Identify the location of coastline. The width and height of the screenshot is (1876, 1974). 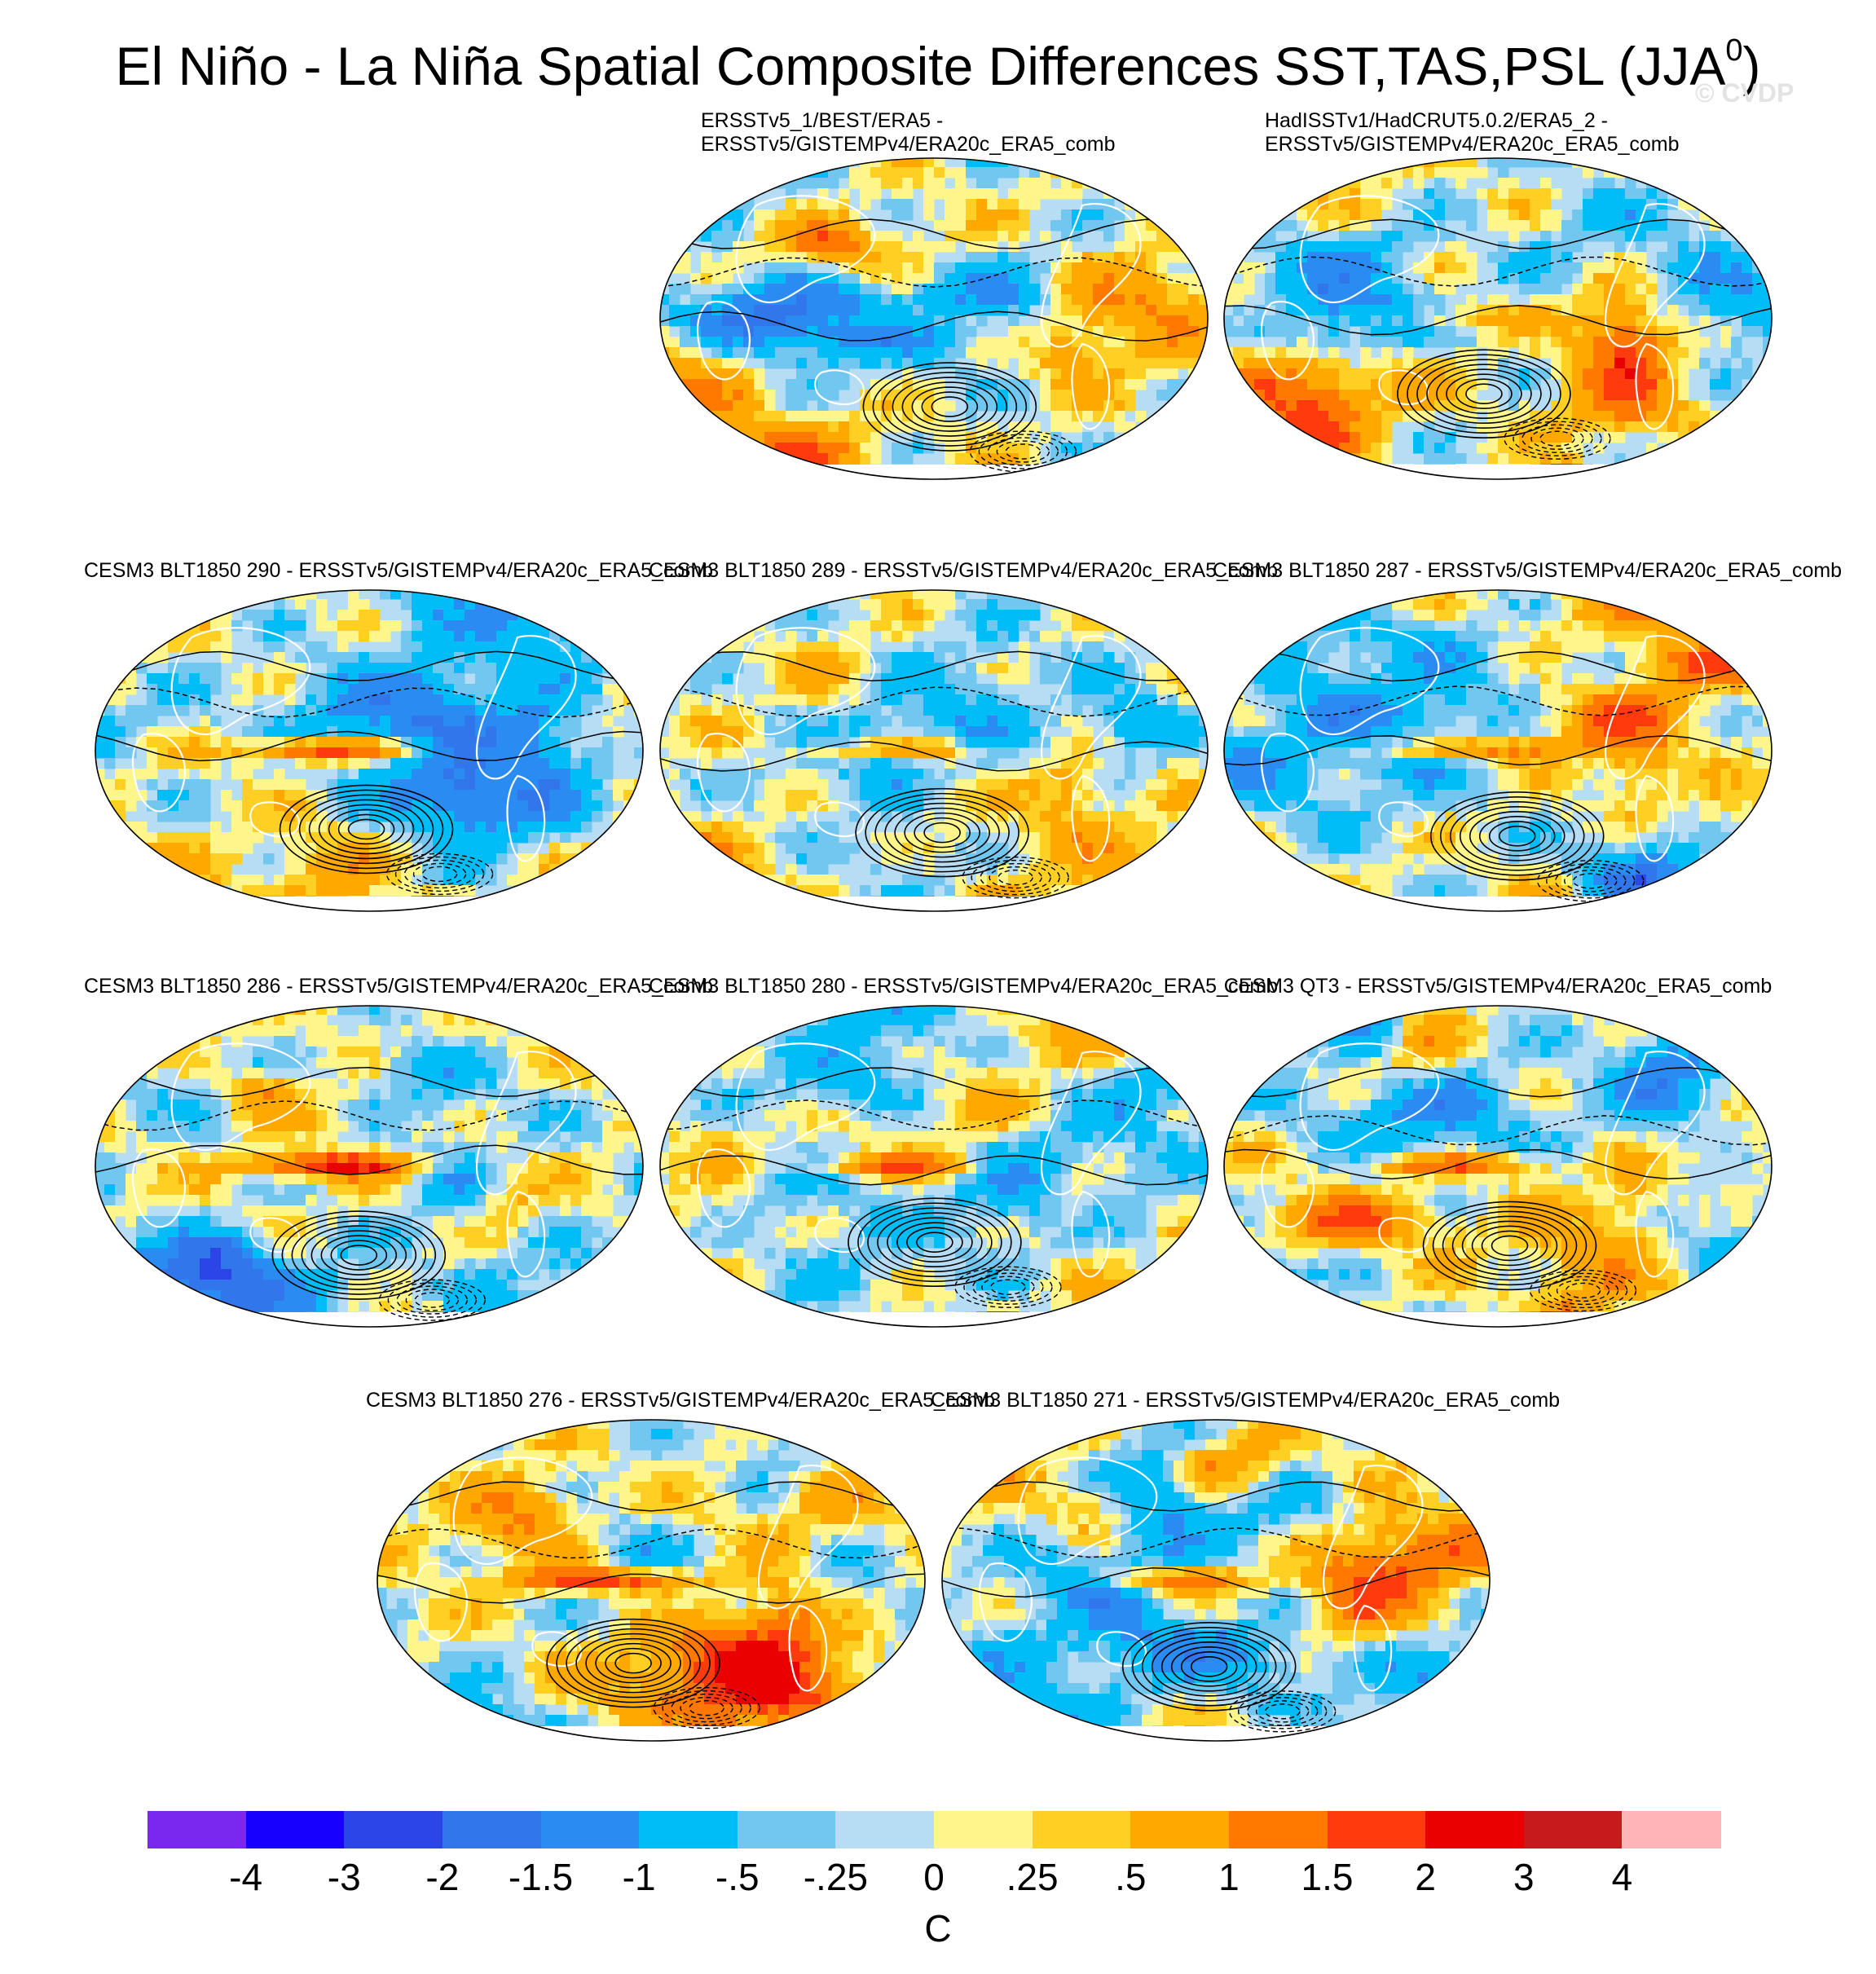
(840, 388).